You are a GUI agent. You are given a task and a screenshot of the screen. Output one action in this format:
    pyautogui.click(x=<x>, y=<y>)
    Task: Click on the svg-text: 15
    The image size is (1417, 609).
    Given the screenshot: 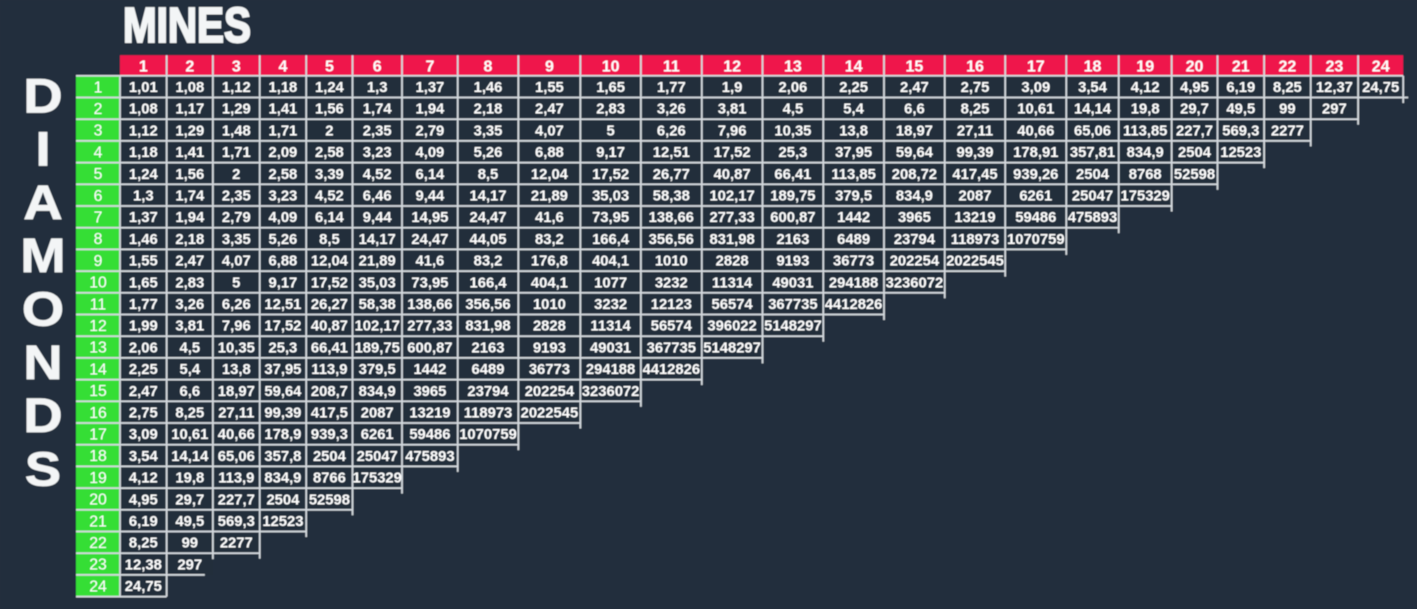 What is the action you would take?
    pyautogui.click(x=98, y=391)
    